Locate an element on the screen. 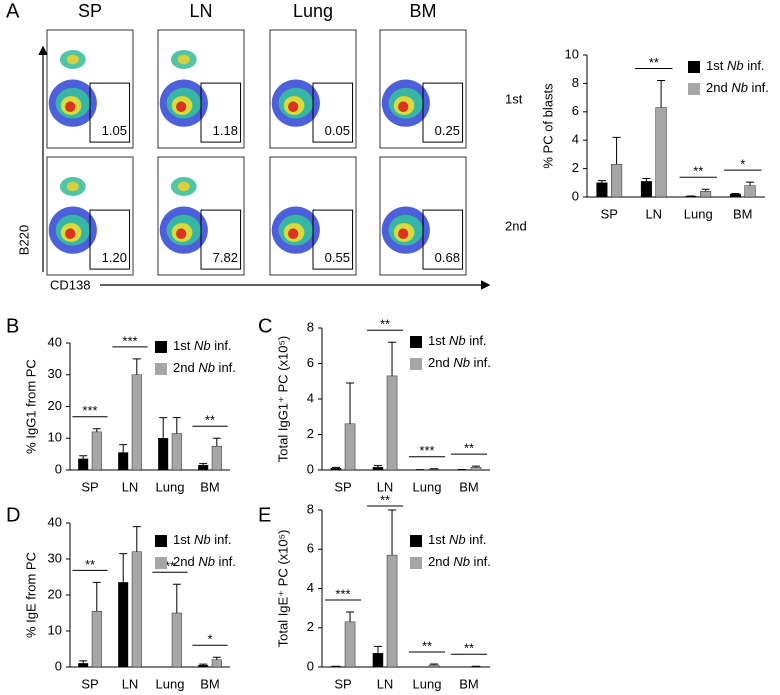 The height and width of the screenshot is (695, 780). y-tick-label: 6 is located at coordinates (310, 548).